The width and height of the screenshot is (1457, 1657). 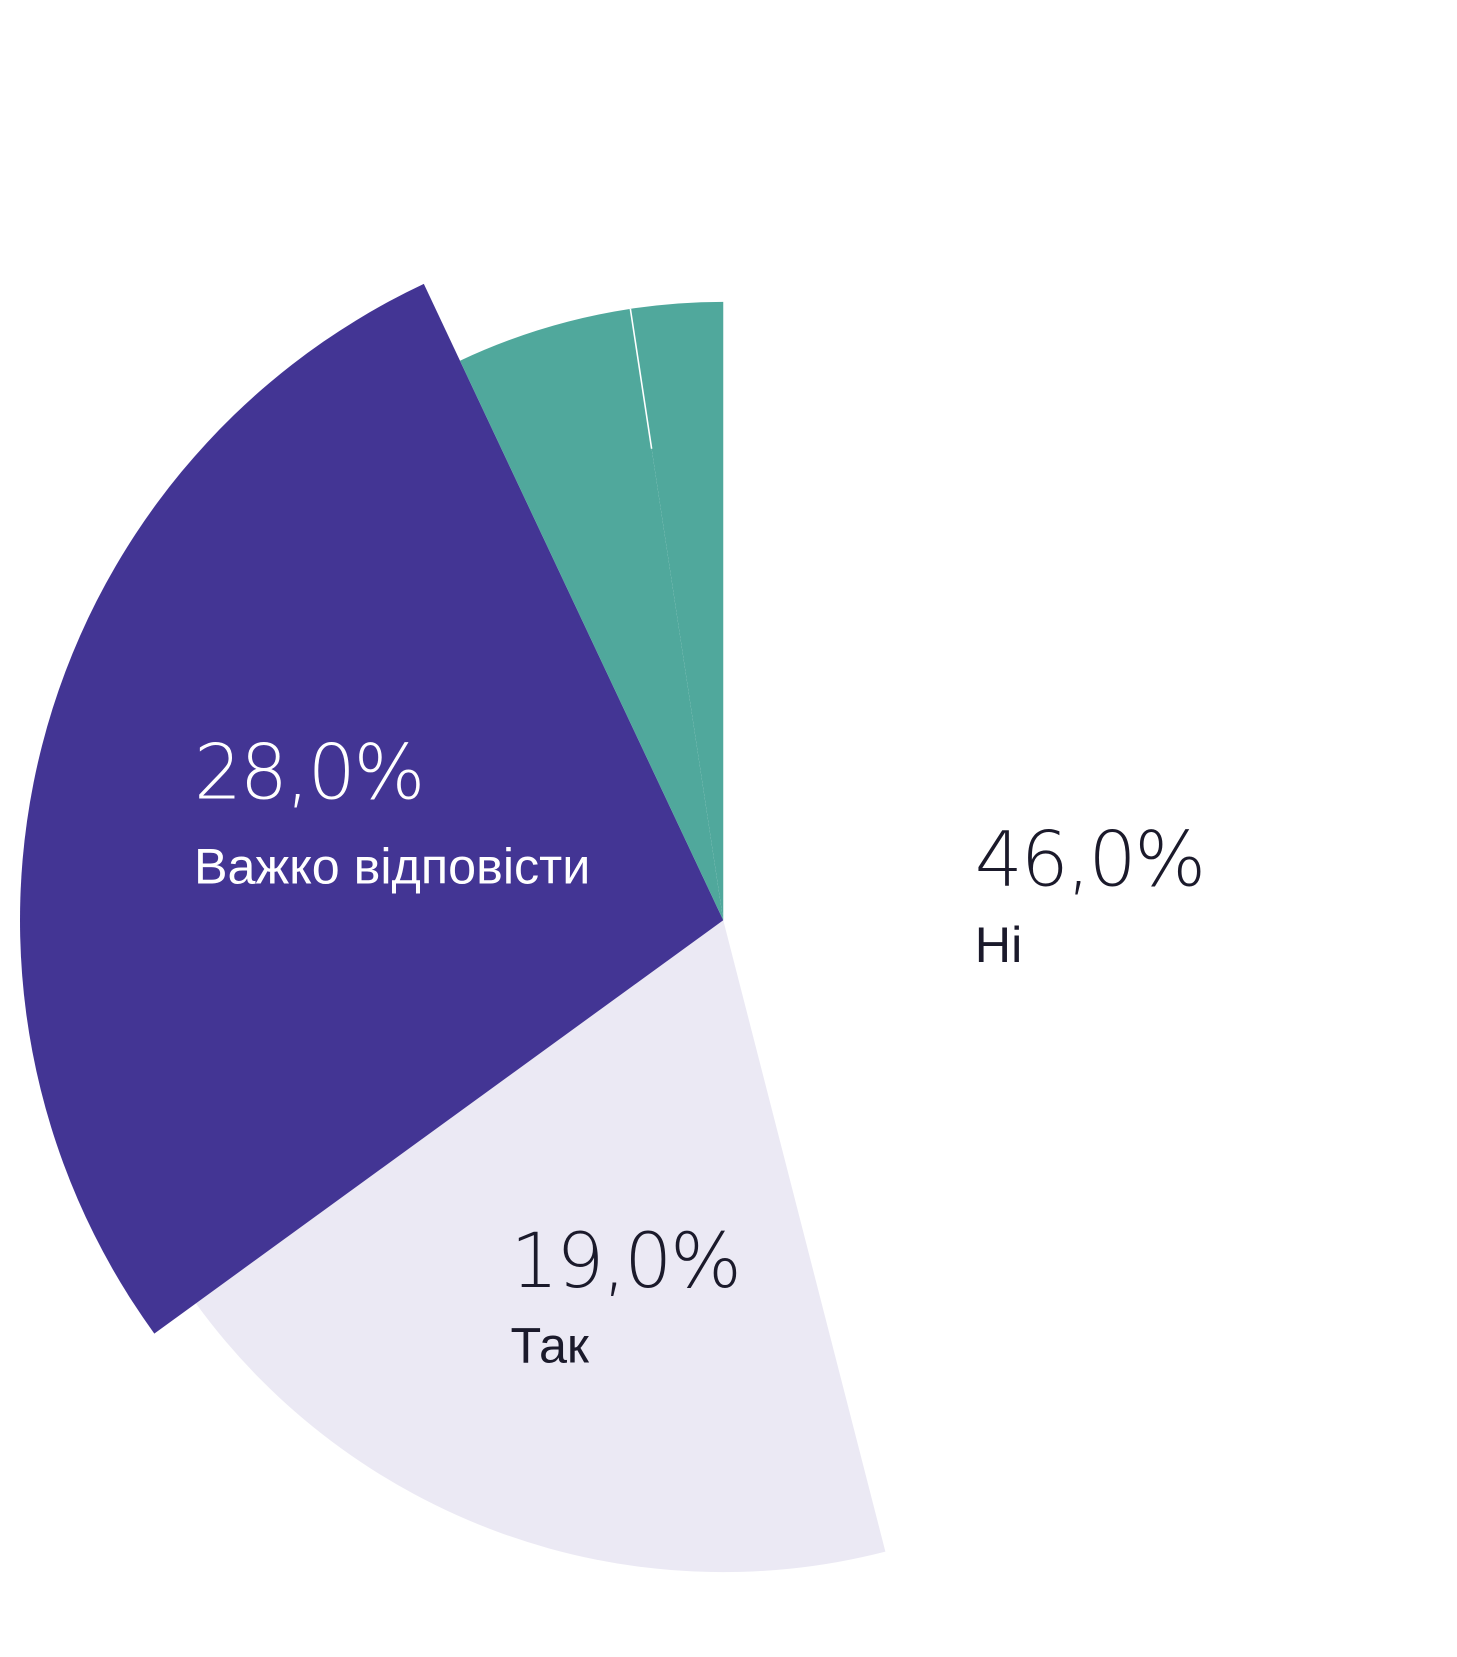 What do you see at coordinates (625, 1261) in the screenshot?
I see `value-label: 19,0%` at bounding box center [625, 1261].